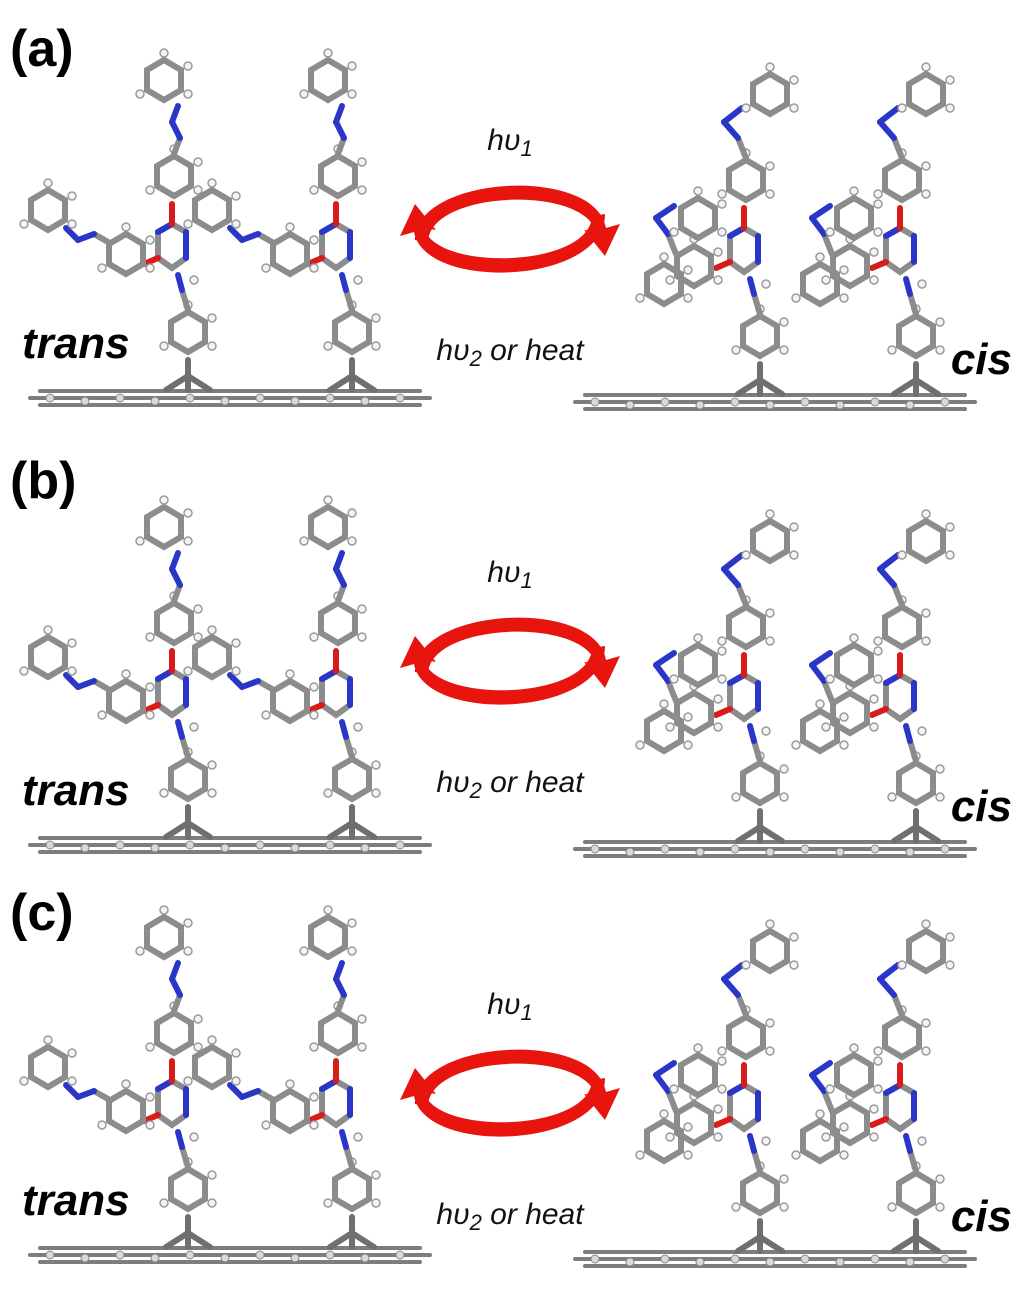 The height and width of the screenshot is (1290, 1024). Describe the element at coordinates (43, 481) in the screenshot. I see `panel-label: (b)` at that location.